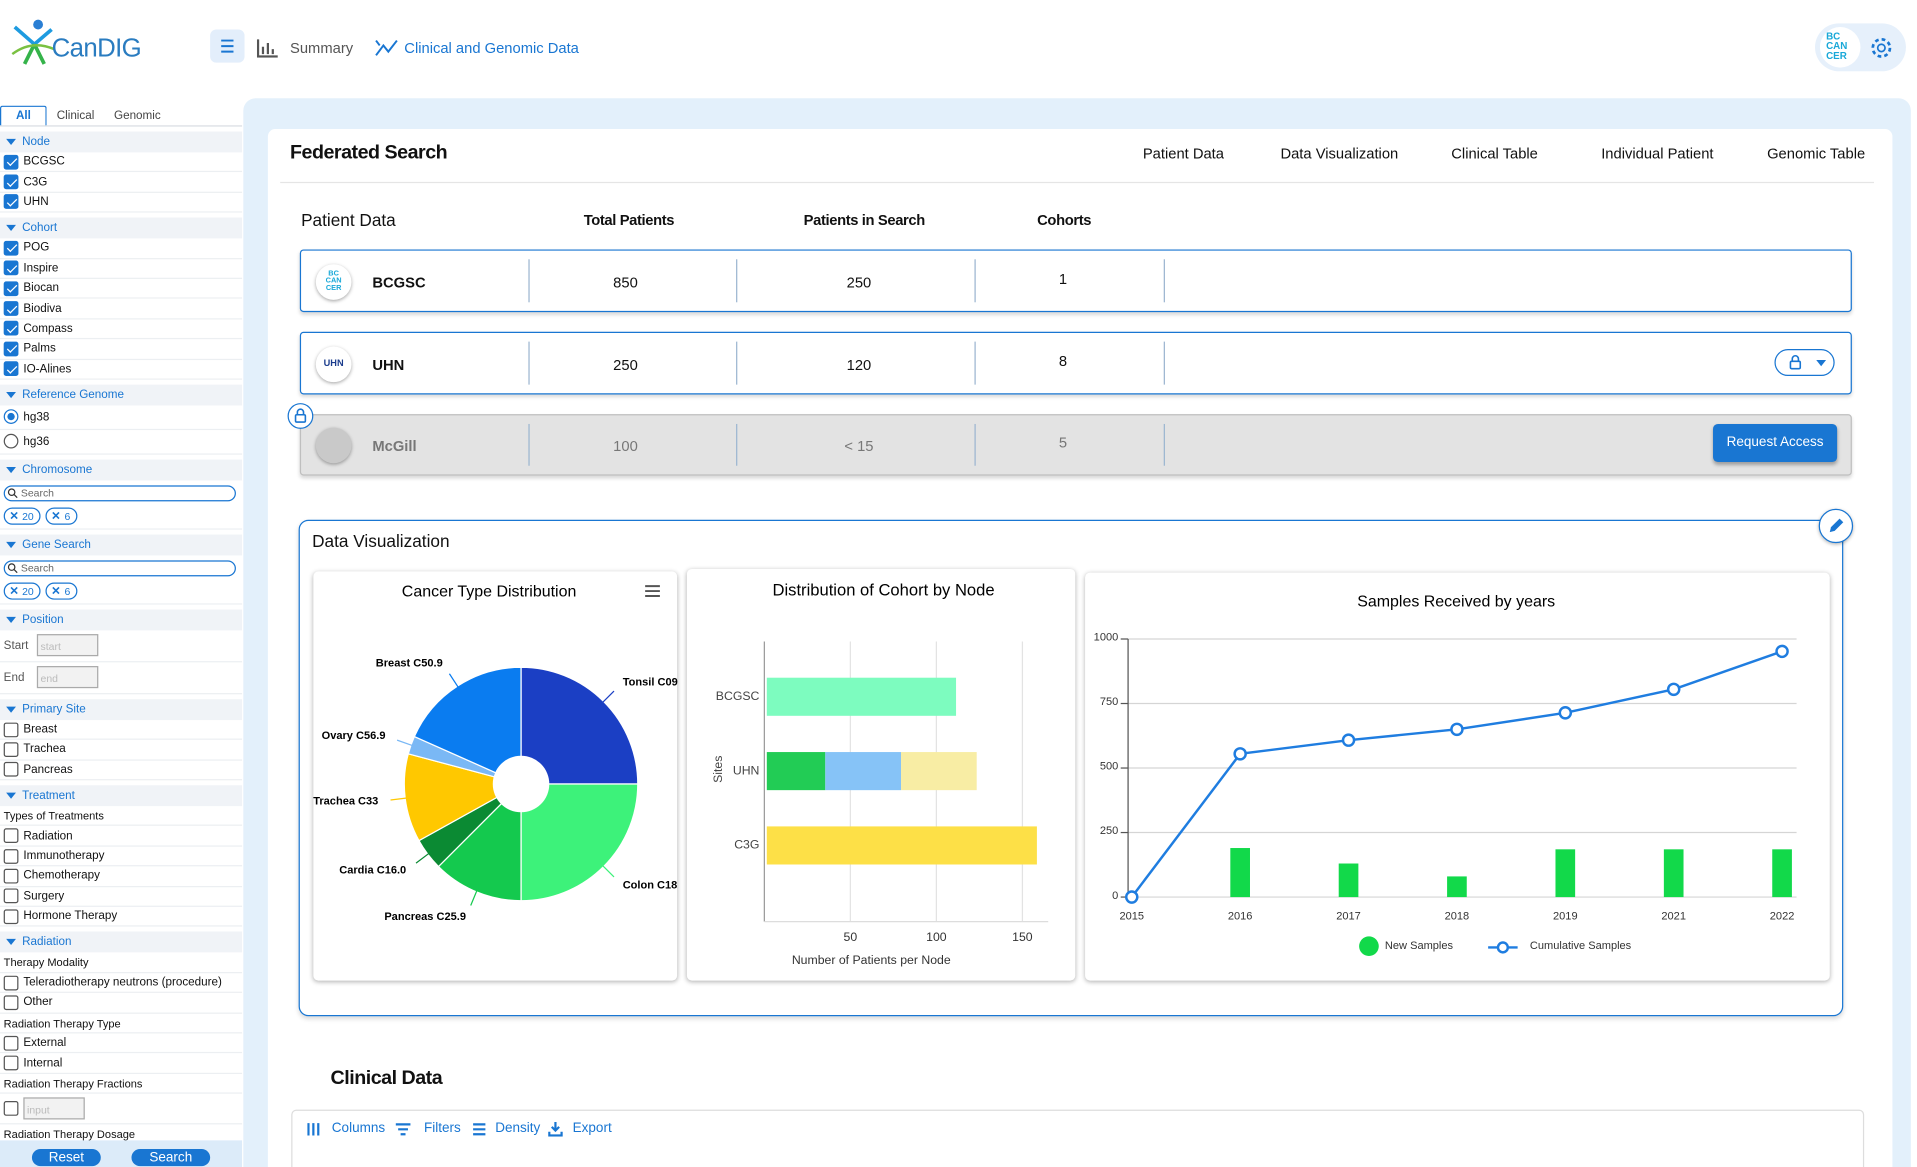  Describe the element at coordinates (1804, 362) in the screenshot. I see `access-dropdown` at that location.